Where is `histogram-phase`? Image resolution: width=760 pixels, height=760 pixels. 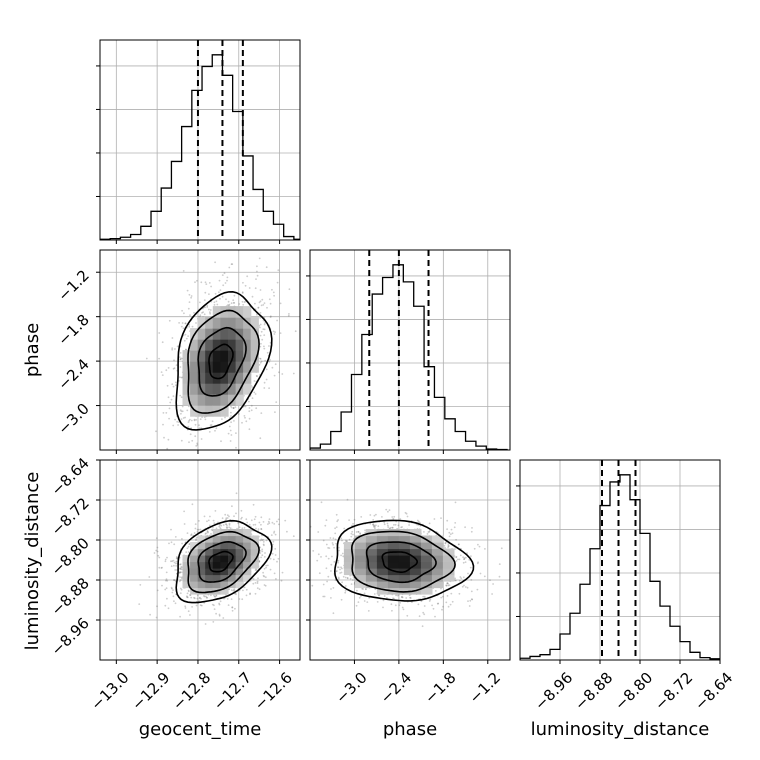 histogram-phase is located at coordinates (409, 357).